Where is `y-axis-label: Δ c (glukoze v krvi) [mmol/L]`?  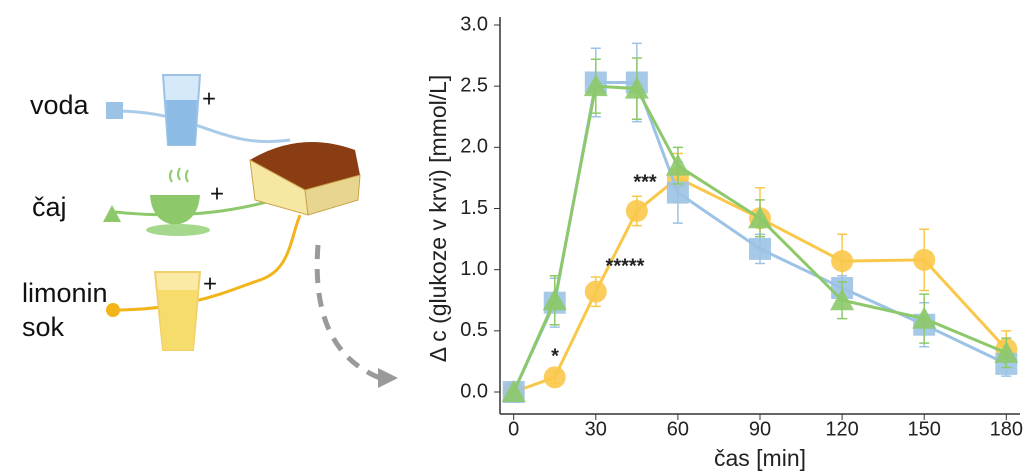 y-axis-label: Δ c (glukoze v krvi) [mmol/L] is located at coordinates (438, 219).